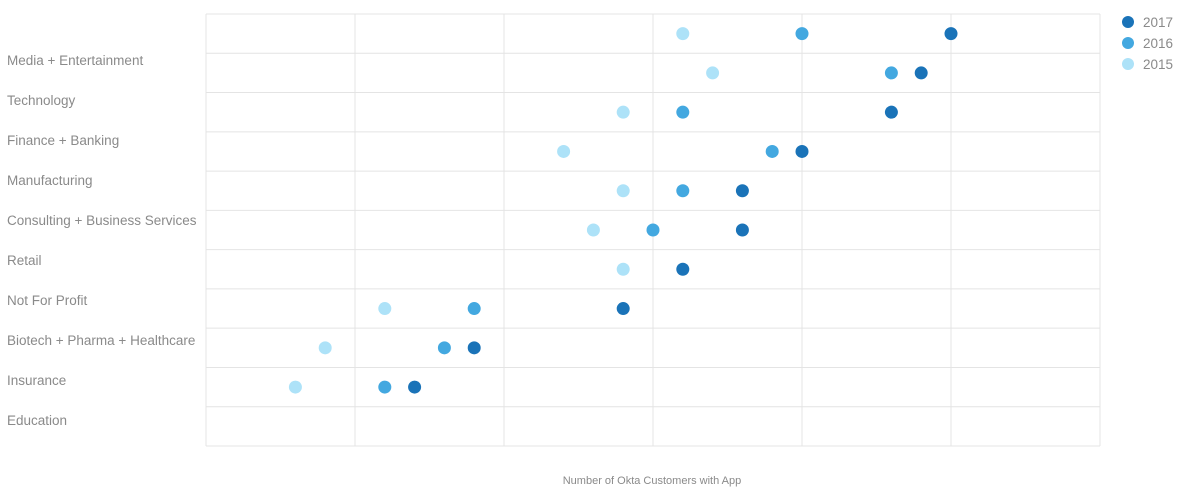 This screenshot has height=498, width=1180. Describe the element at coordinates (50, 180) in the screenshot. I see `category-label: Manufacturing` at that location.